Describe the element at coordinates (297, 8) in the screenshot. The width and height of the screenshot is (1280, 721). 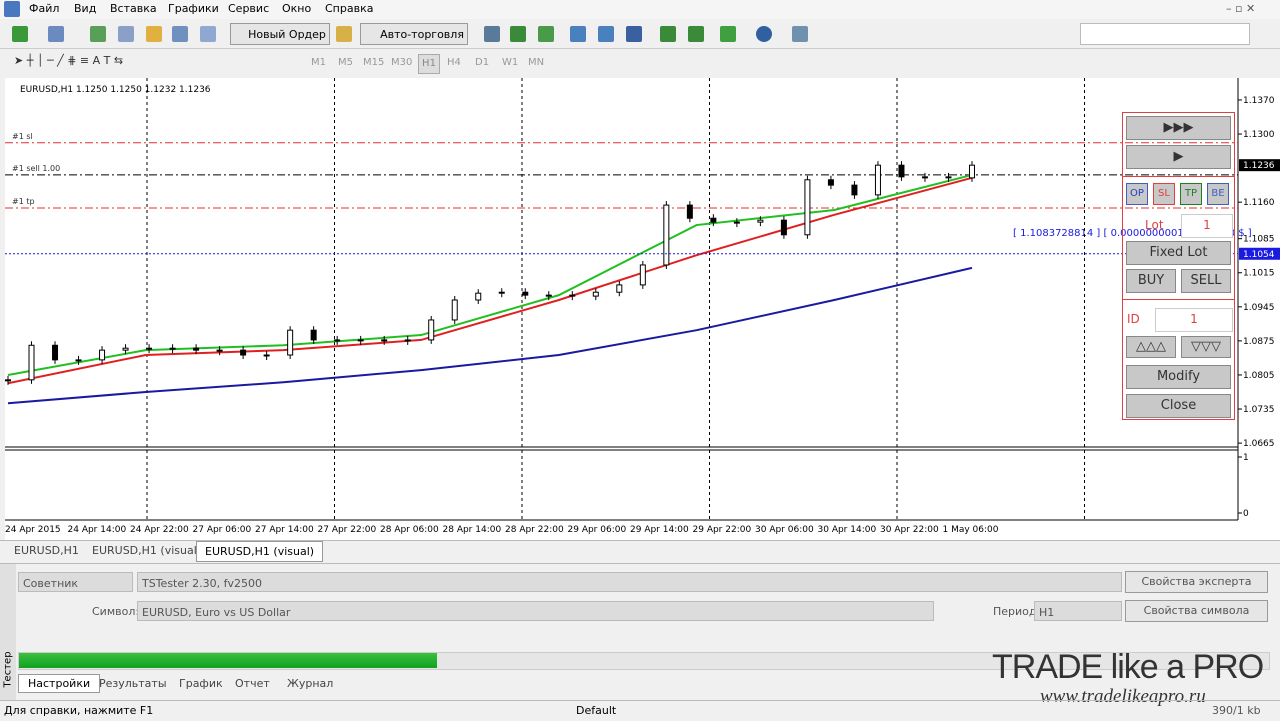
I see `menu-item: Окно` at that location.